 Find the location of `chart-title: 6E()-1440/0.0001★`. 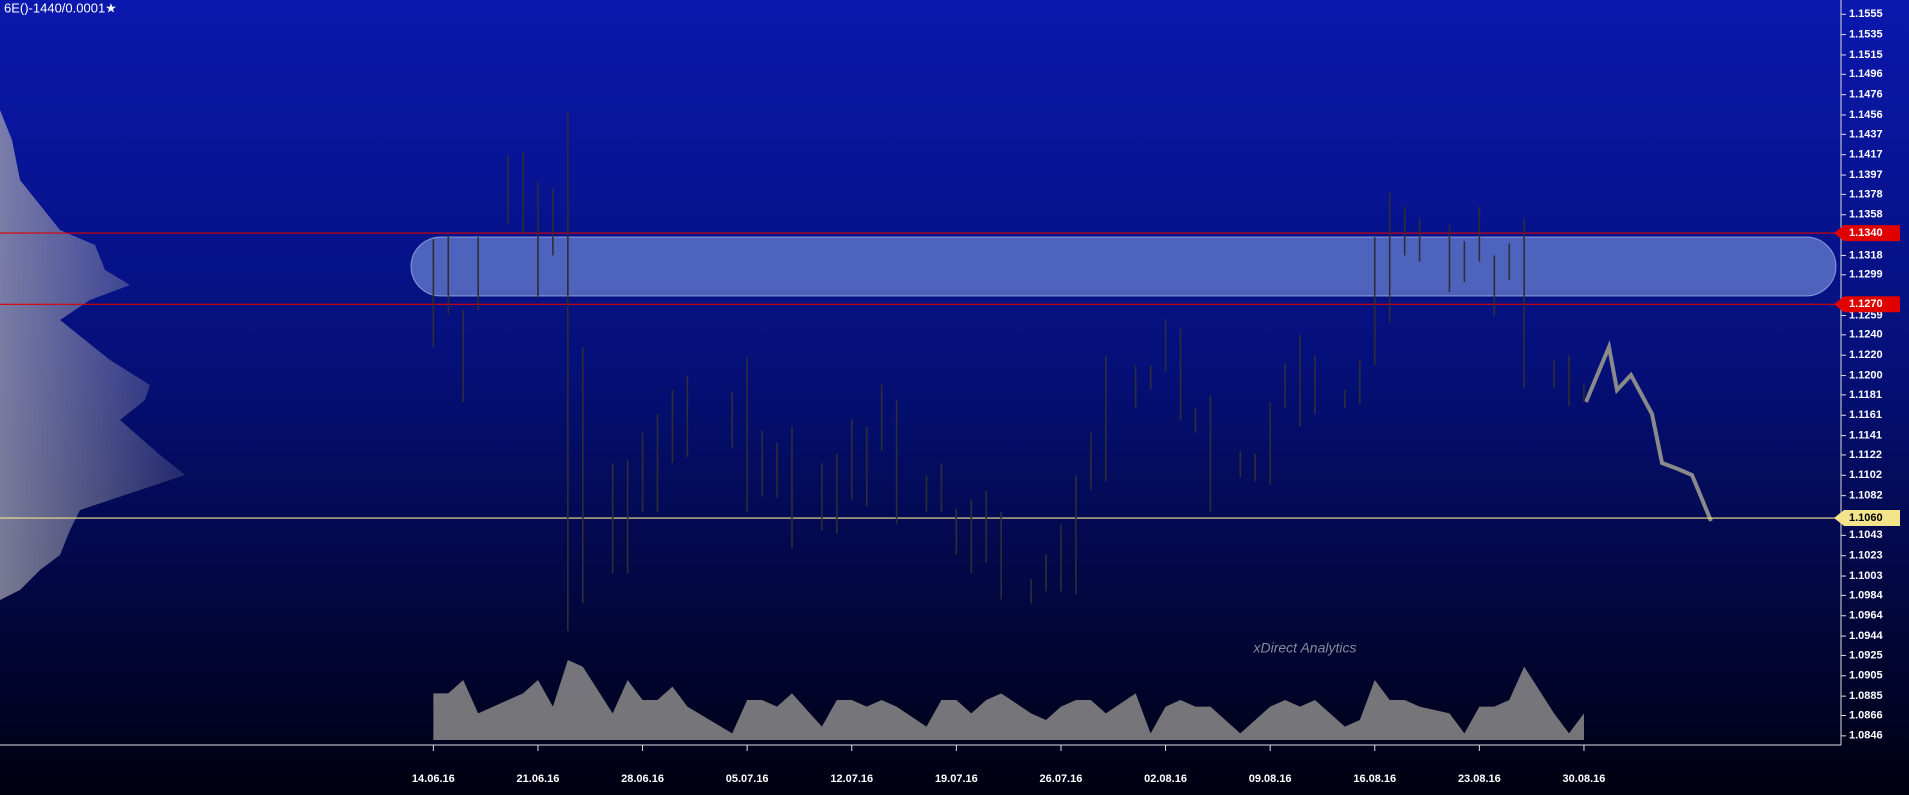

chart-title: 6E()-1440/0.0001★ is located at coordinates (60, 7).